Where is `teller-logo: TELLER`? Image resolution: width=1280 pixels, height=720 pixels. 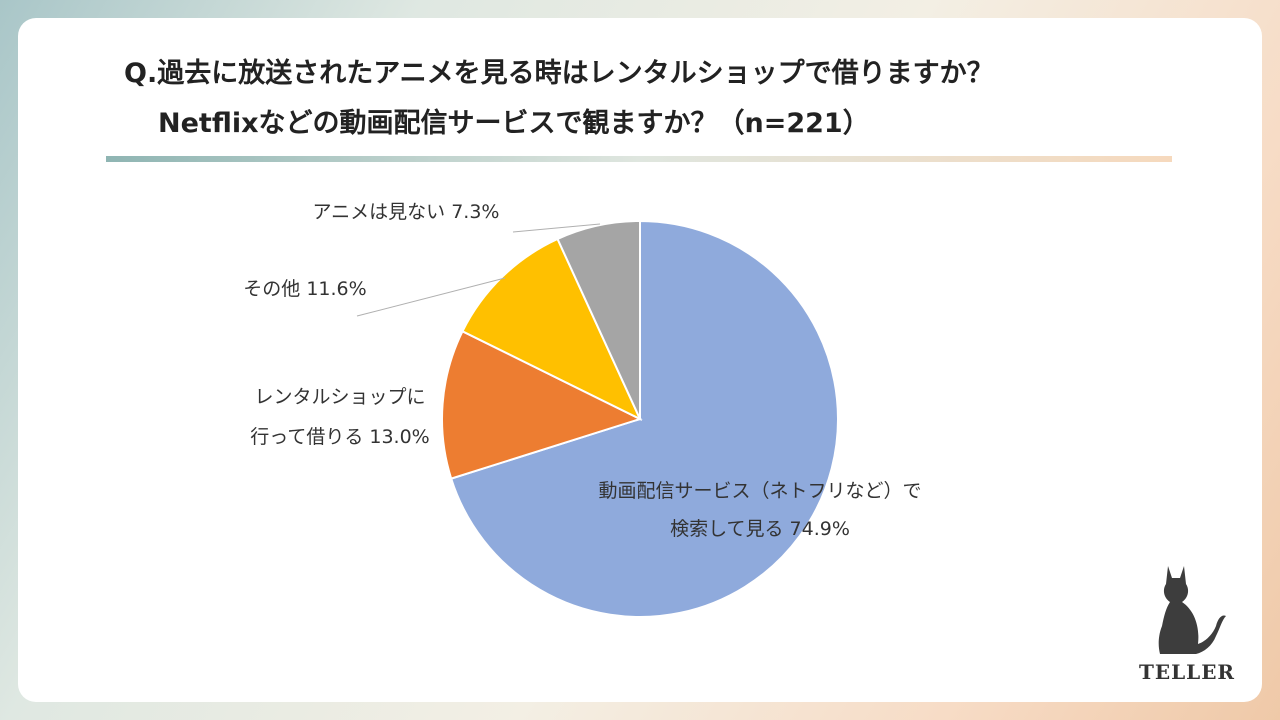
teller-logo: TELLER is located at coordinates (1185, 621).